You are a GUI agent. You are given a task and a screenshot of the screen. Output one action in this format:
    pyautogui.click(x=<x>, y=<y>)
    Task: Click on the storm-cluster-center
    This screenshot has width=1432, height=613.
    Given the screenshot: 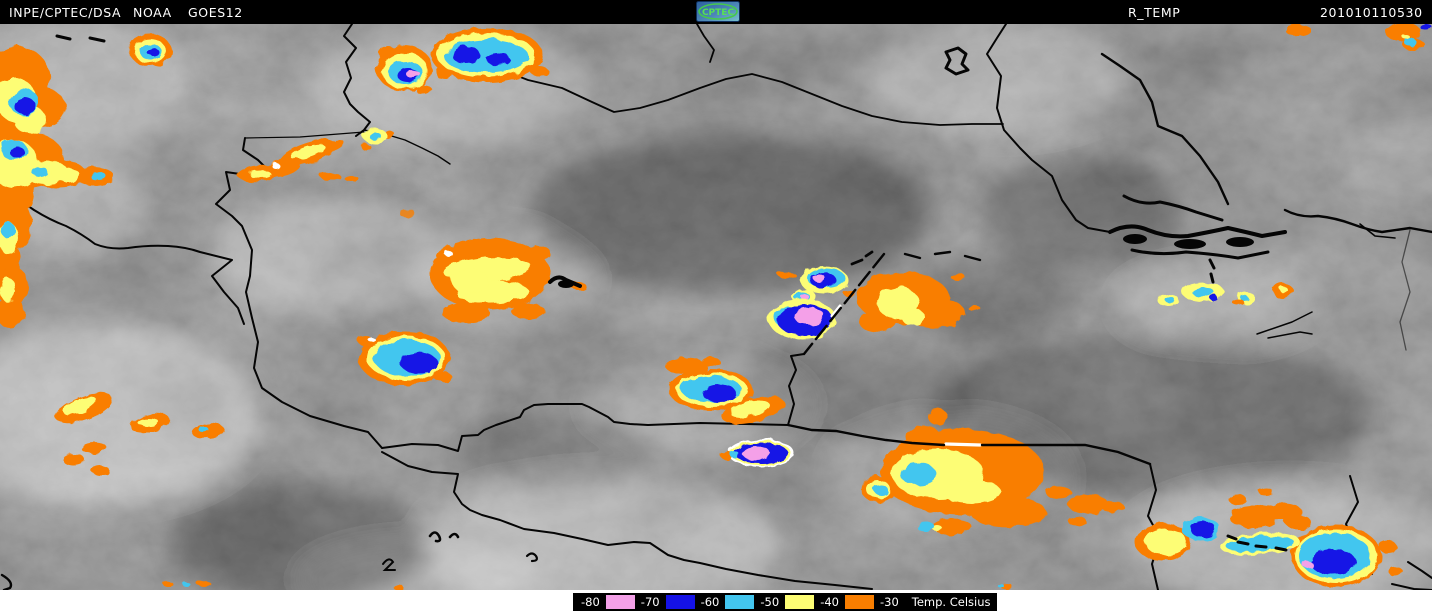 What is the action you would take?
    pyautogui.click(x=808, y=302)
    